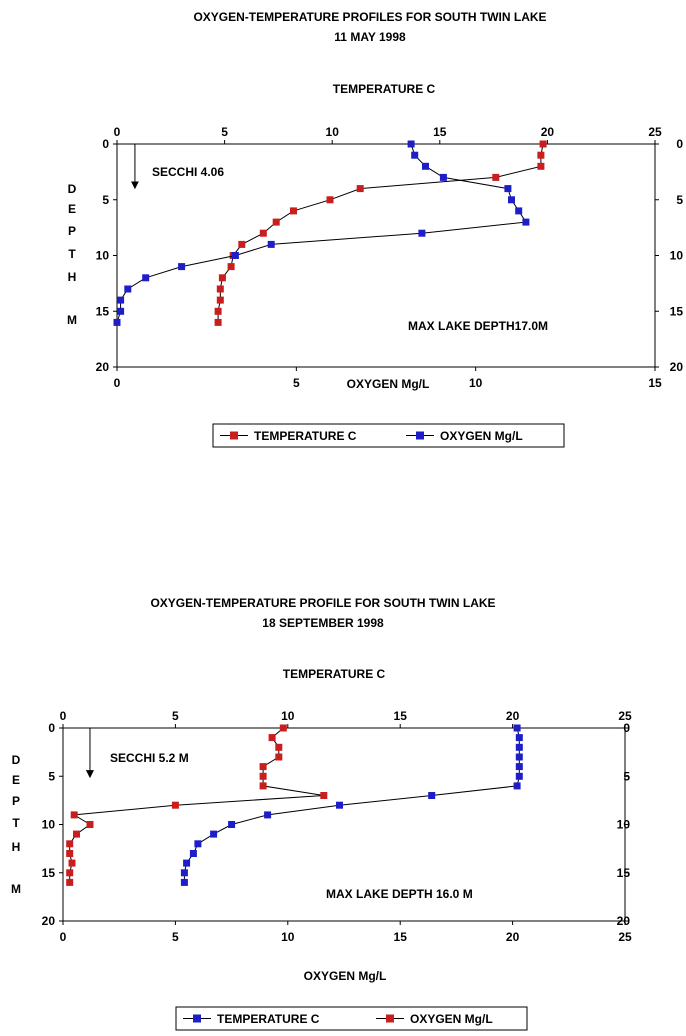 This screenshot has width=686, height=1036. I want to click on chart-2-left-tick-label: 0, so click(51, 728).